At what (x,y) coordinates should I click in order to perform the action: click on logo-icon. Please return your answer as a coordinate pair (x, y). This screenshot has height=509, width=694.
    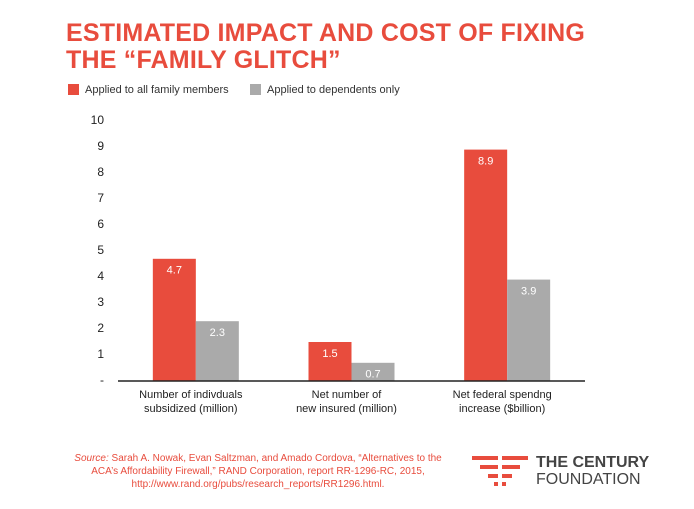
    Looking at the image, I should click on (500, 471).